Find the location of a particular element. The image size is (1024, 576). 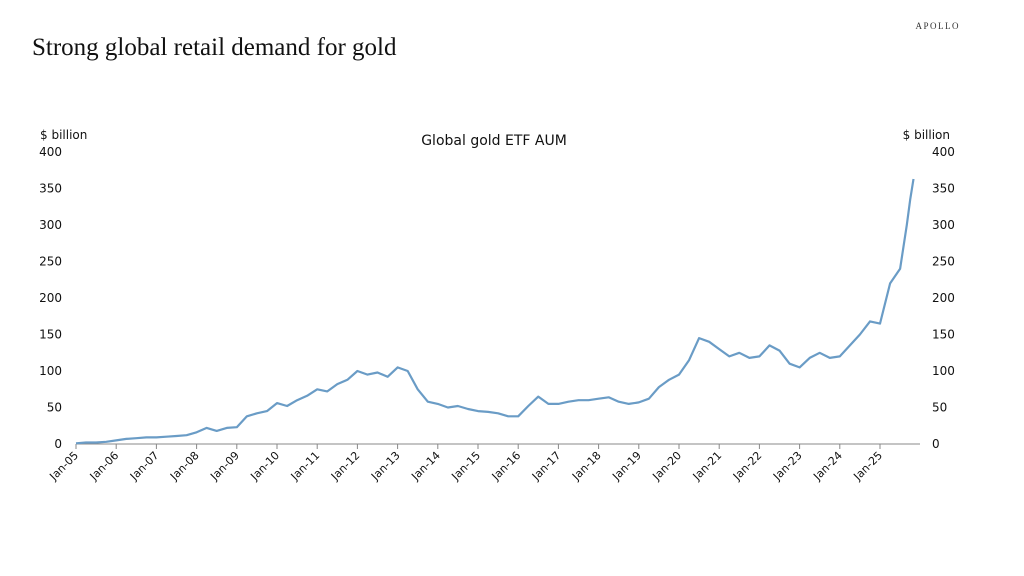

y-tick-label-right: 350 is located at coordinates (943, 189).